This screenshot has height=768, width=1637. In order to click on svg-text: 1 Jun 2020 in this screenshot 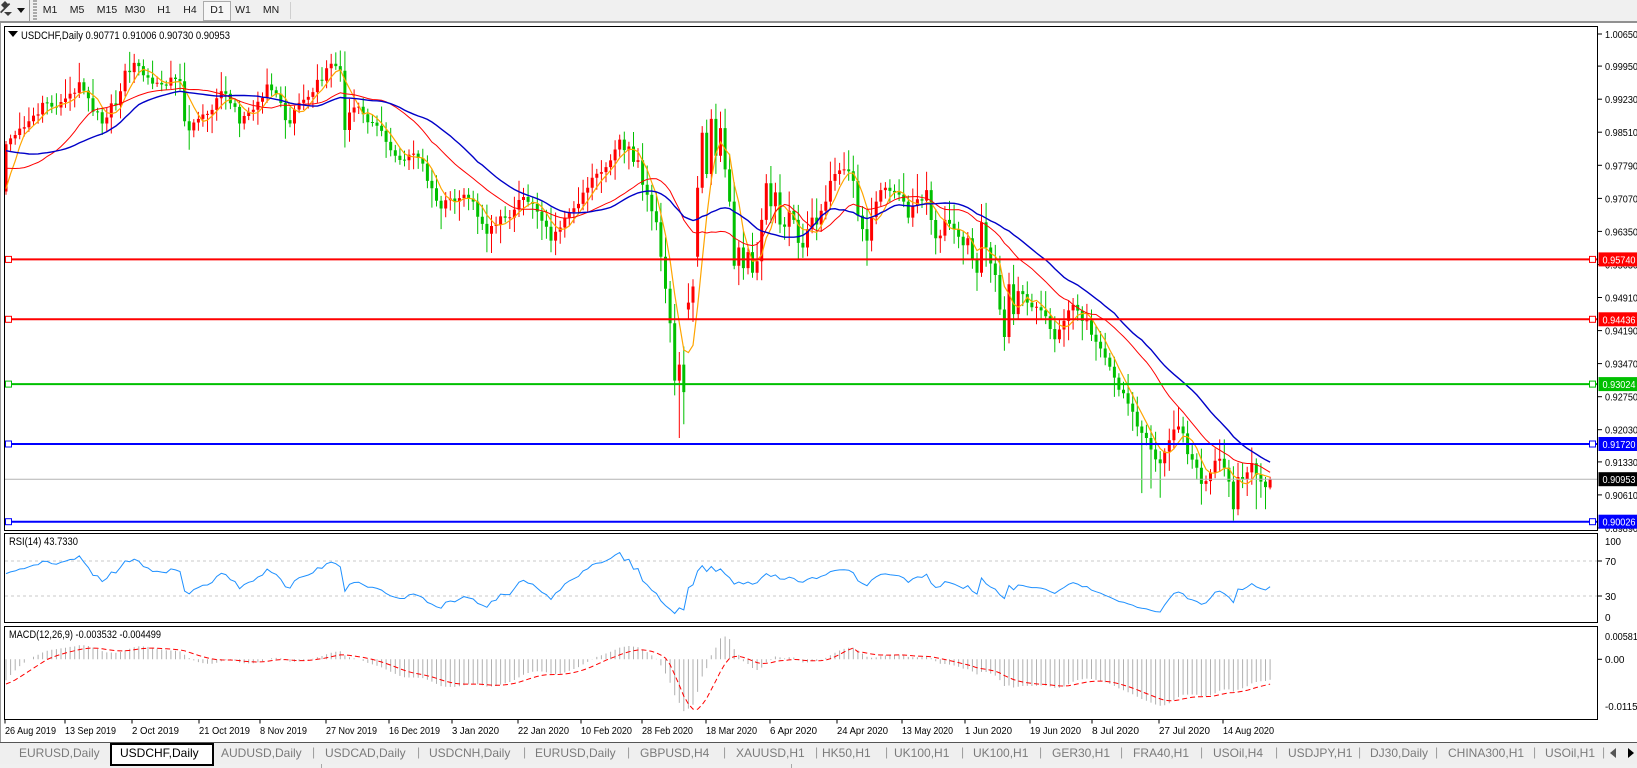, I will do `click(988, 731)`.